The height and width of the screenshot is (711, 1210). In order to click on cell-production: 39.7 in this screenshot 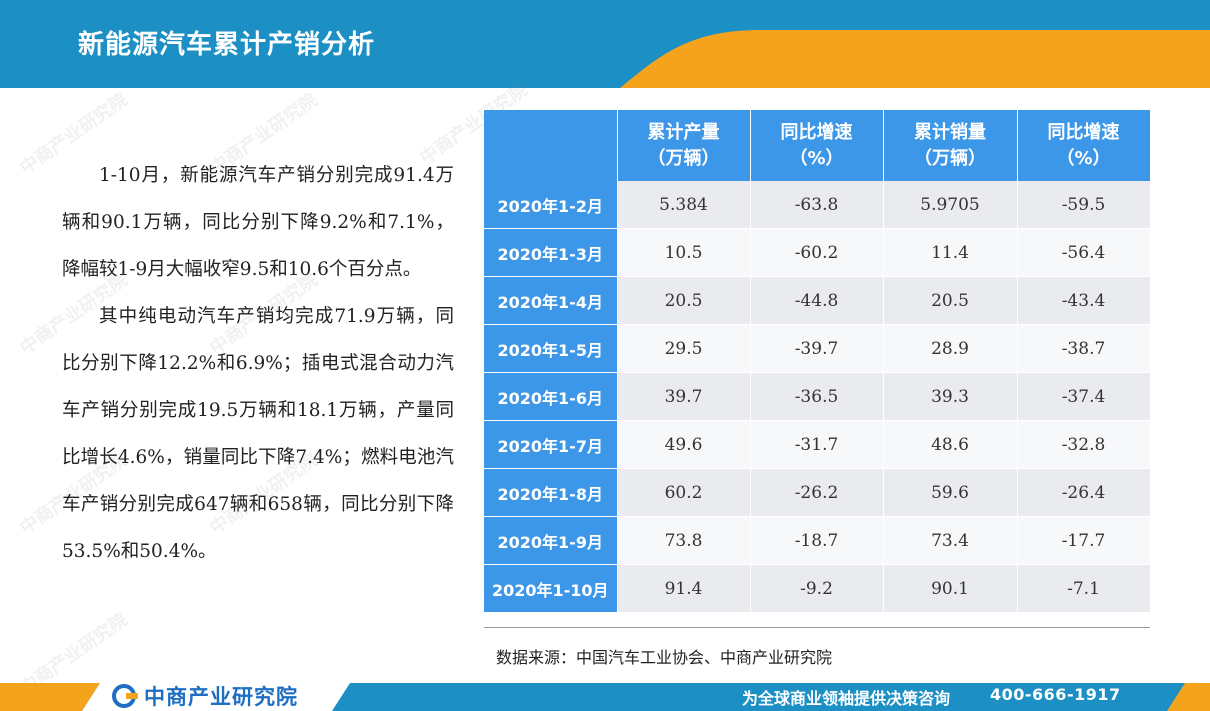, I will do `click(684, 396)`.